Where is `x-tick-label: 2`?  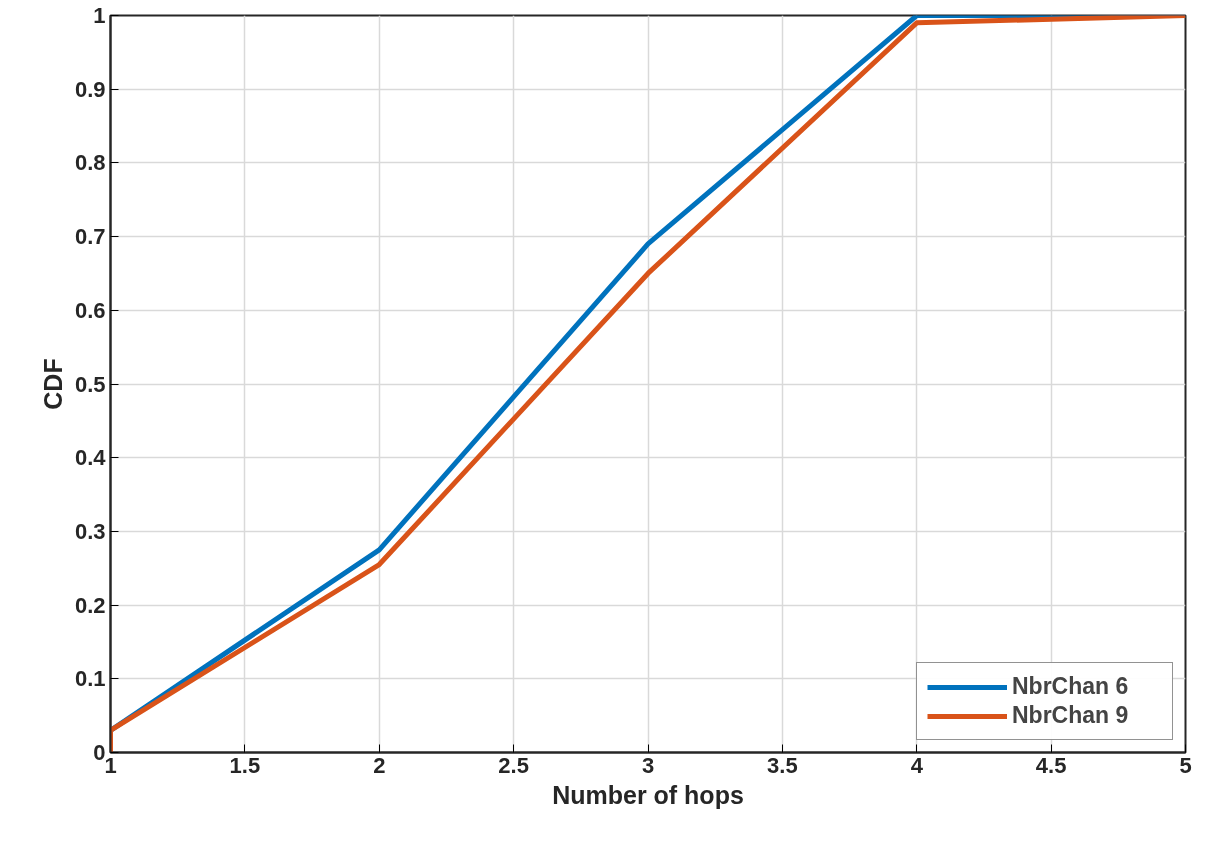 x-tick-label: 2 is located at coordinates (379, 765).